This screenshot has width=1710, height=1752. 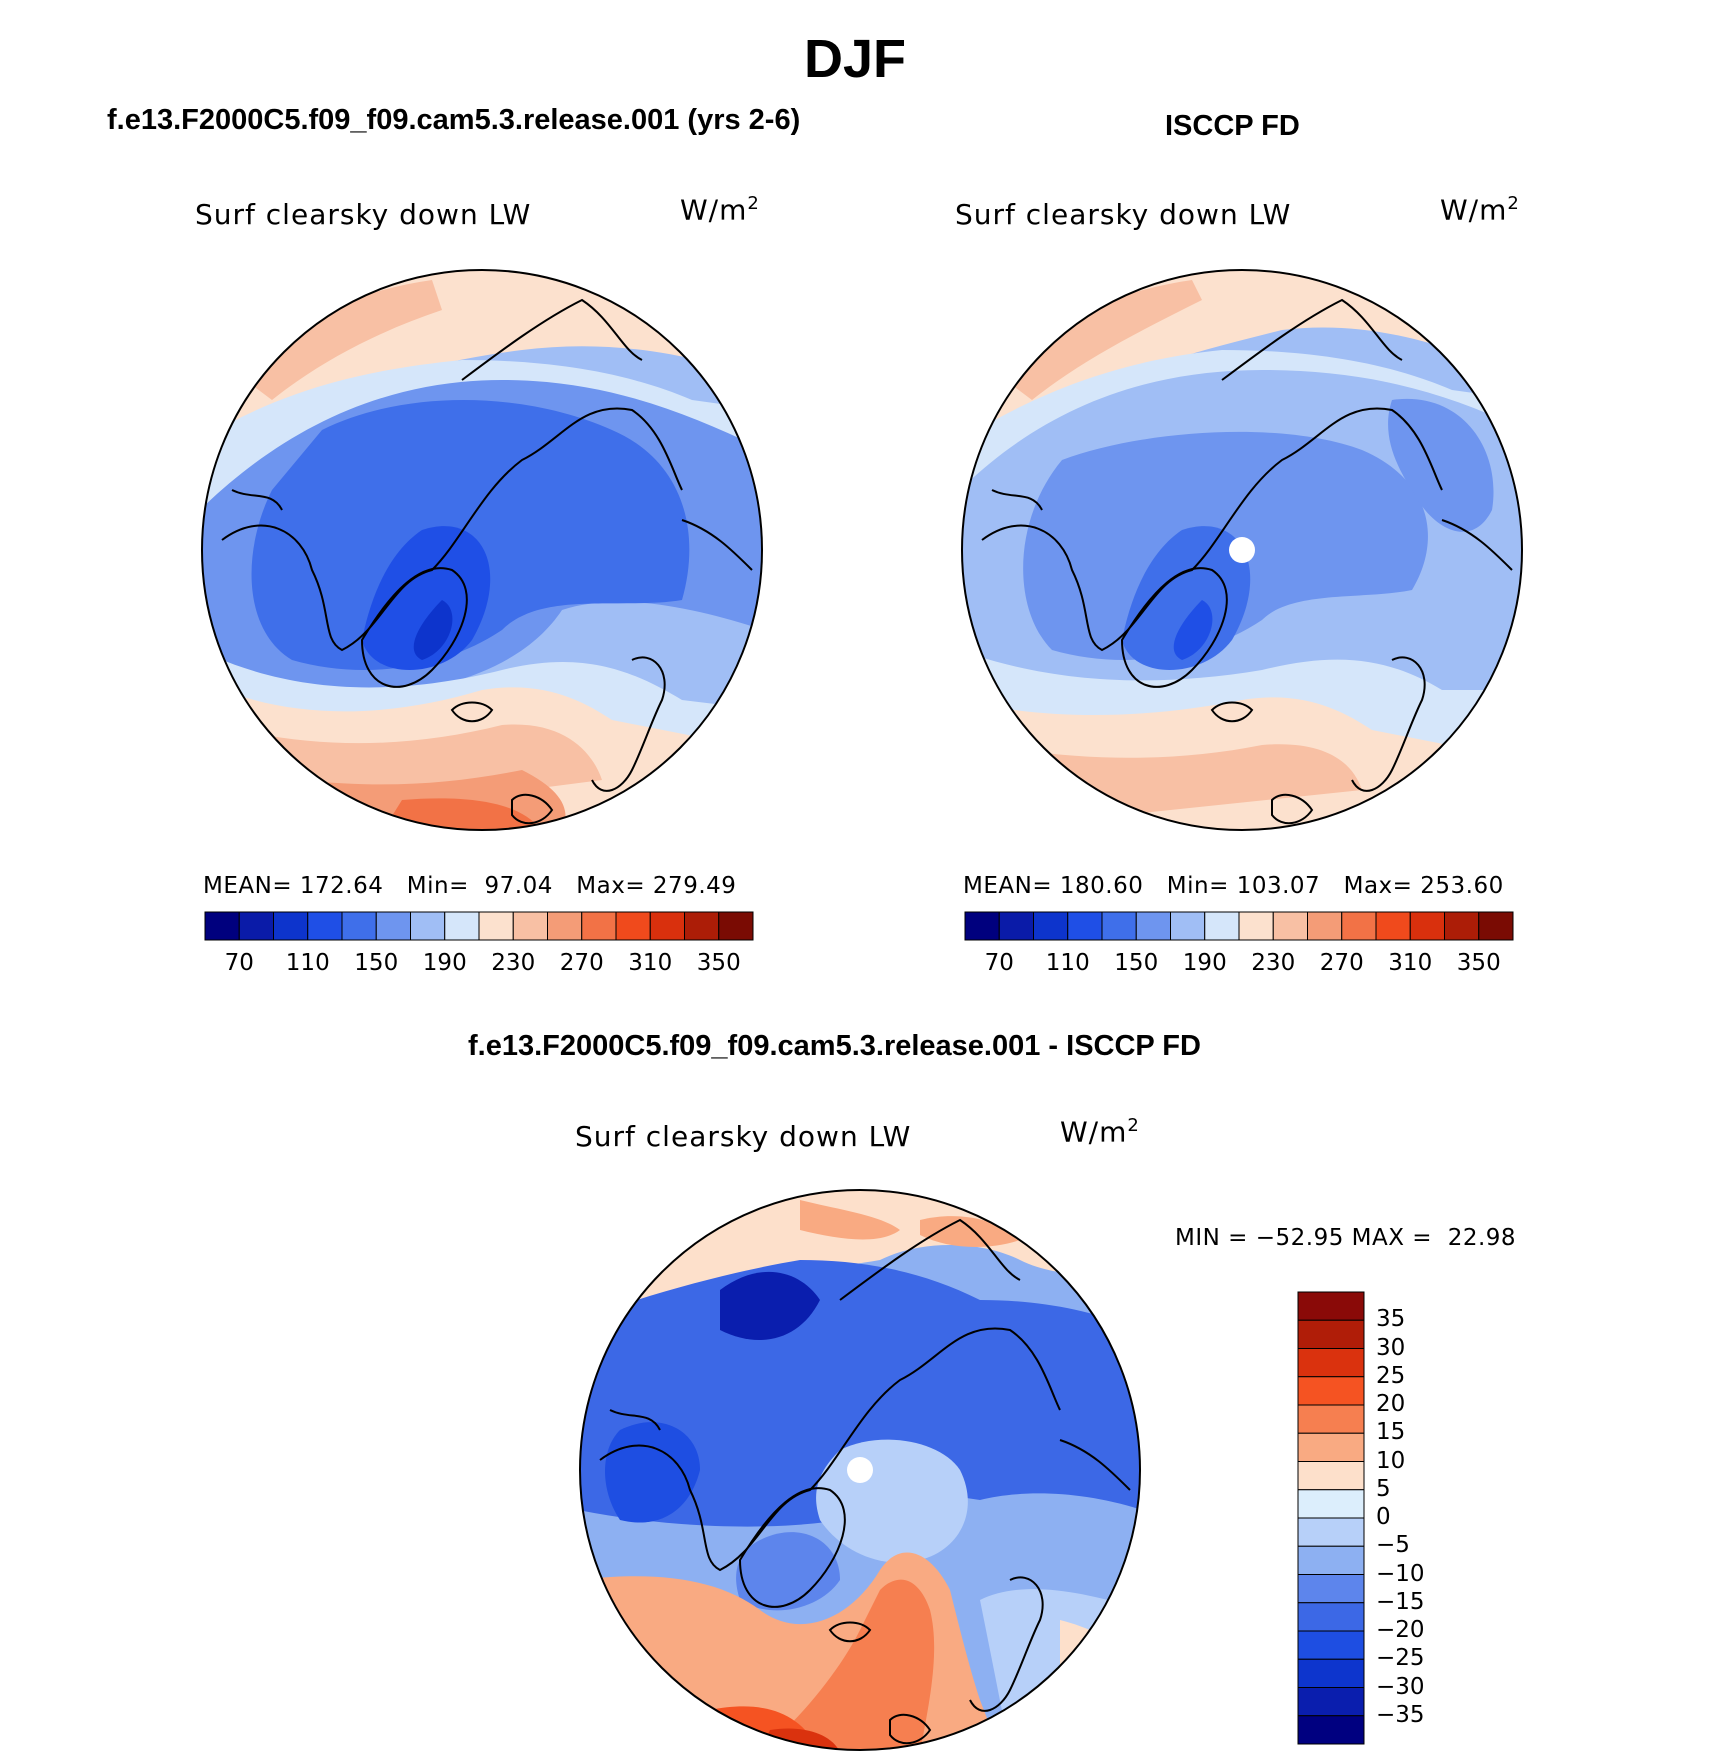 What do you see at coordinates (470, 886) in the screenshot?
I see `model-stats: MEAN= 172.64 Min= 97.04 Max= 279.49` at bounding box center [470, 886].